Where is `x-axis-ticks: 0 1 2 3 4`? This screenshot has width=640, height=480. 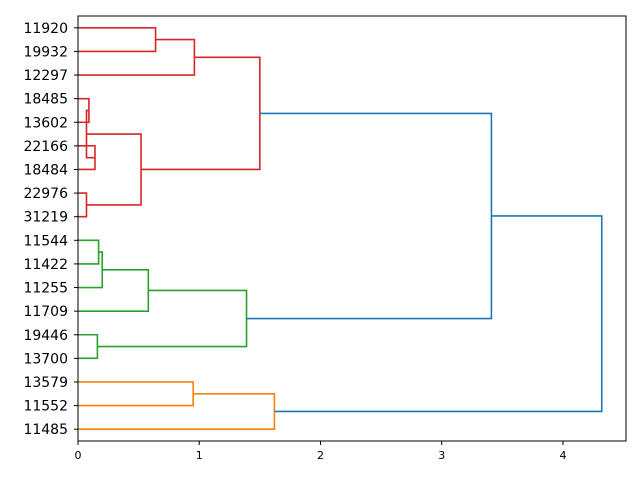 x-axis-ticks: 0 1 2 3 4 is located at coordinates (320, 451).